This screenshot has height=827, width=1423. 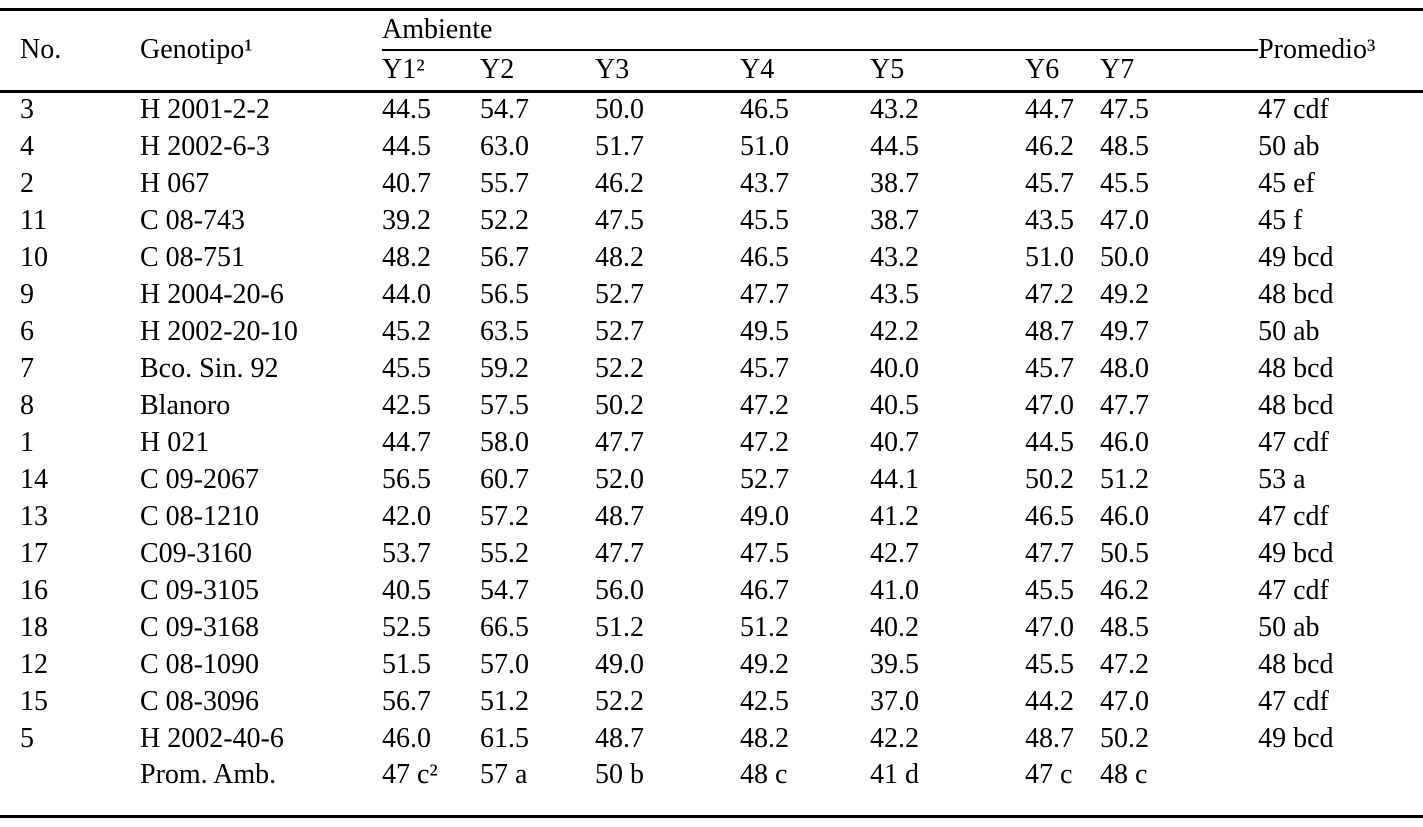 I want to click on cell-genotipo: H 2004-20-6, so click(x=212, y=294).